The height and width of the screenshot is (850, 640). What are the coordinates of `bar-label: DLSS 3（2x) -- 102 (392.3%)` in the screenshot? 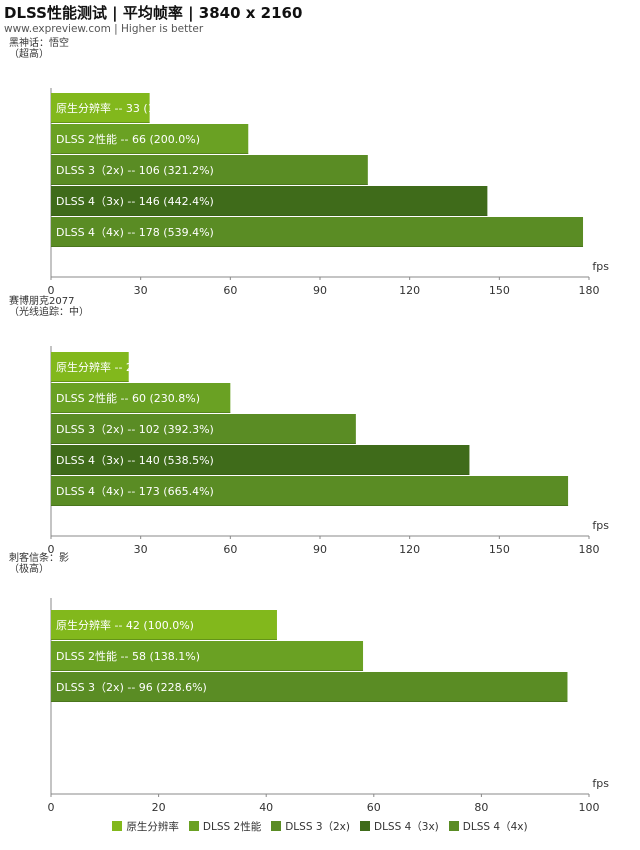 It's located at (135, 429).